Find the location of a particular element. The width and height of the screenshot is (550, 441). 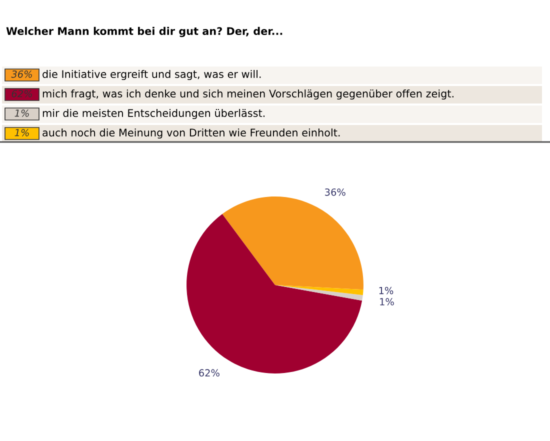

legend-label: die Initiative ergreift und sagt, was er will. is located at coordinates (151, 75).